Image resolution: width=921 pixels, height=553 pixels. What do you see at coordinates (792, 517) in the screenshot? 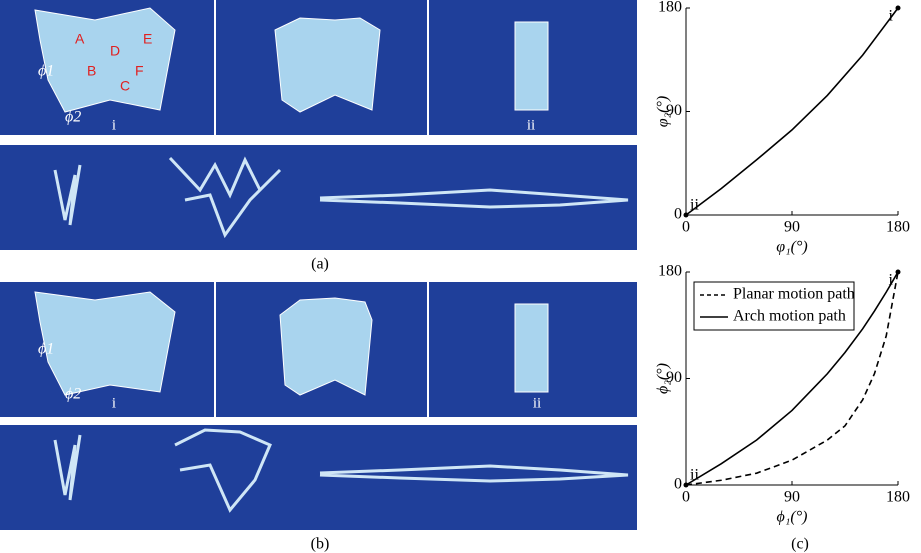
I see `x-axis-label: ϕ₁(°)` at bounding box center [792, 517].